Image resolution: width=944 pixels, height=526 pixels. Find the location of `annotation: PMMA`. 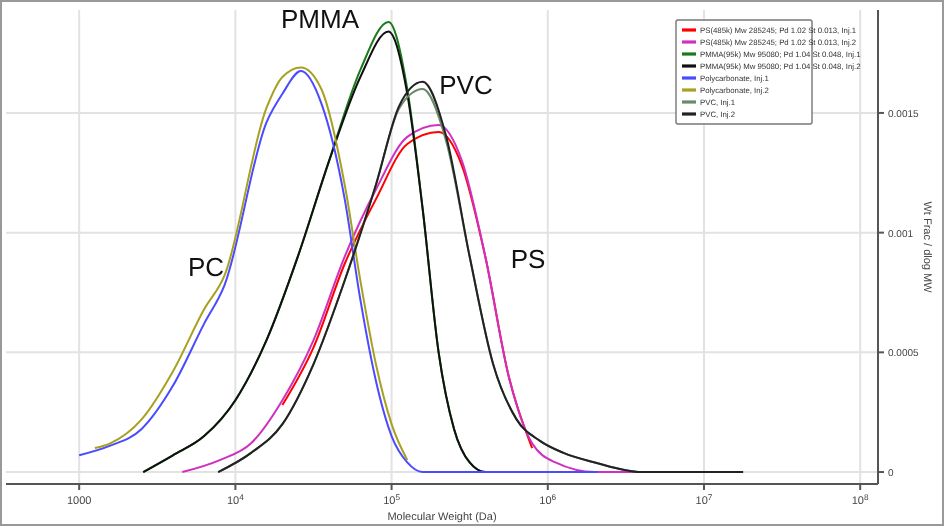

annotation: PMMA is located at coordinates (320, 19).